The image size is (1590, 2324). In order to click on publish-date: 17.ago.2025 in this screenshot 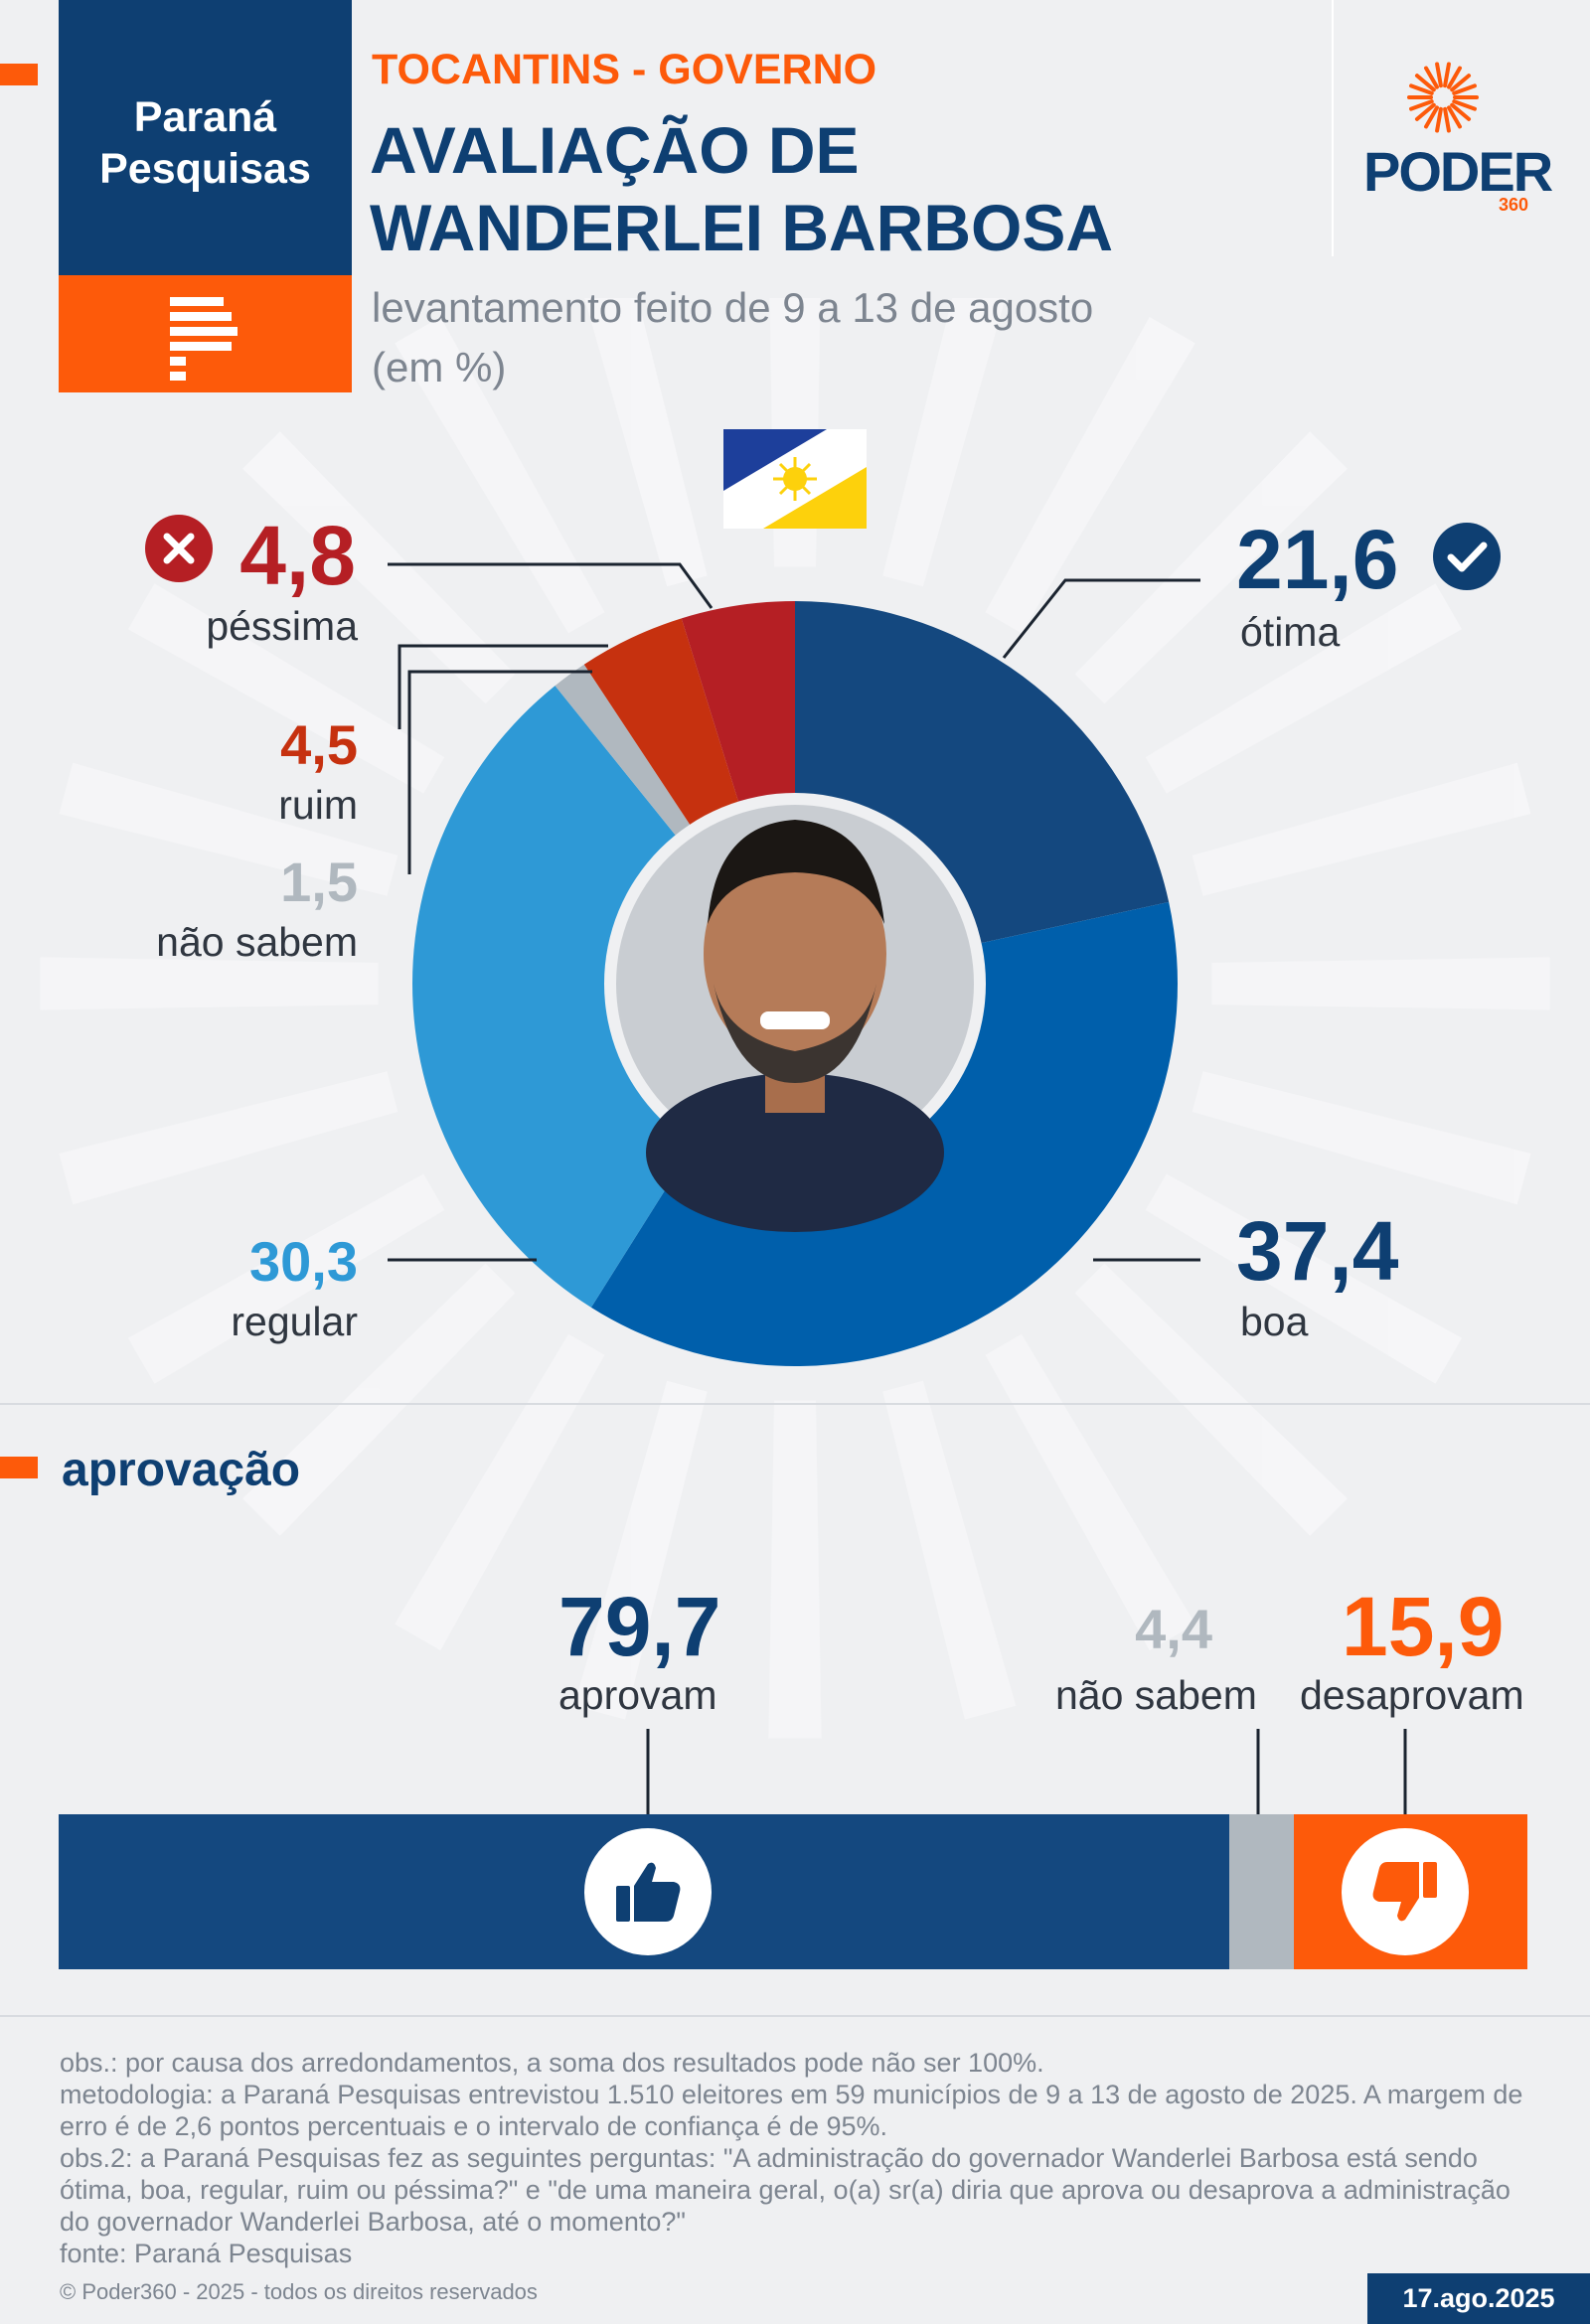, I will do `click(1478, 2298)`.